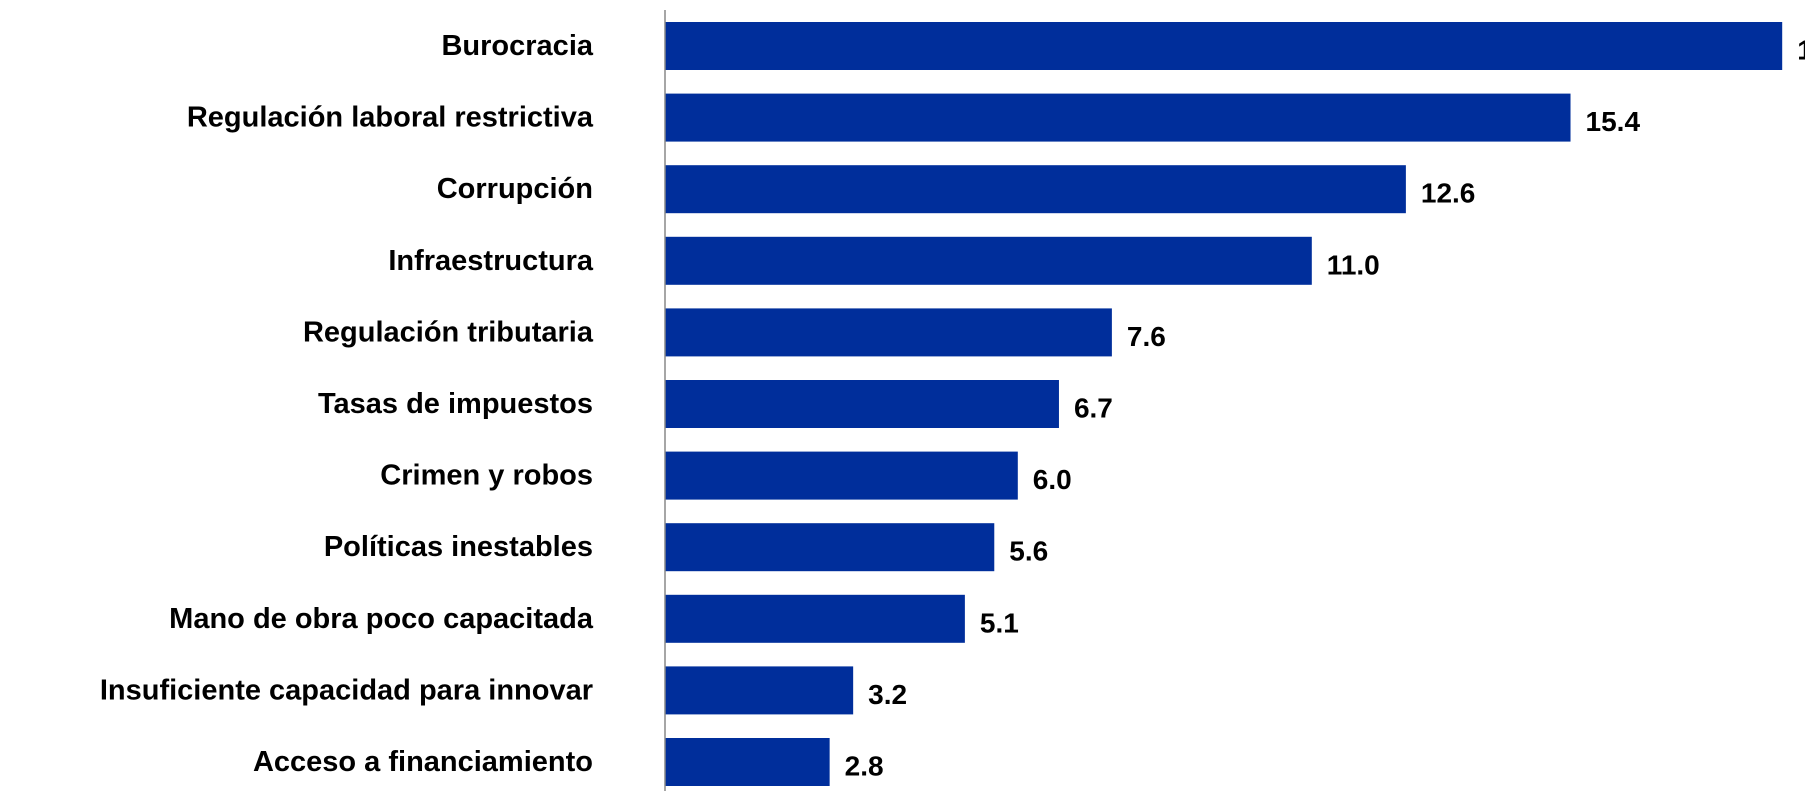 Image resolution: width=1805 pixels, height=791 pixels. What do you see at coordinates (1801, 50) in the screenshot?
I see `value-label: 19.0` at bounding box center [1801, 50].